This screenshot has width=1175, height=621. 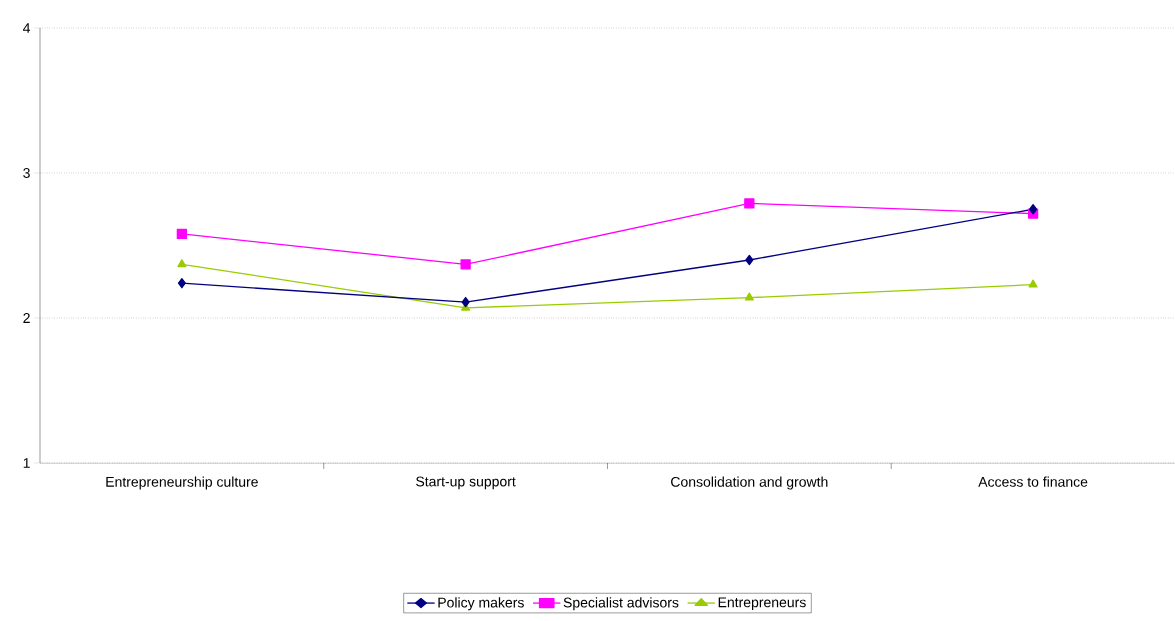 I want to click on legend-label: Policy makers, so click(x=481, y=604).